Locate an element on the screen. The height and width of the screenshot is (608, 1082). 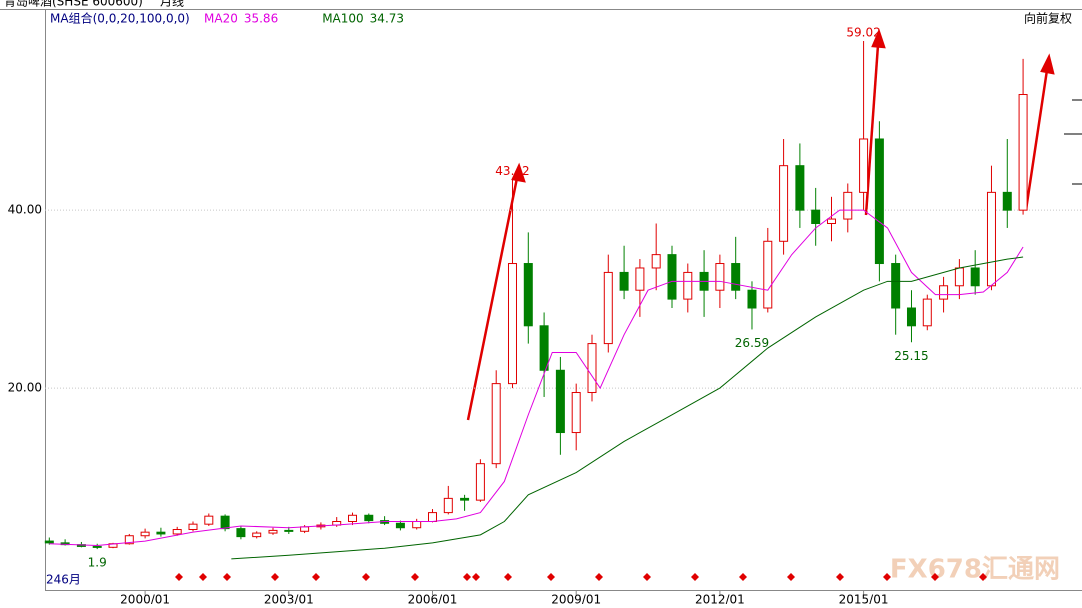
price-label: 26.59 is located at coordinates (752, 343).